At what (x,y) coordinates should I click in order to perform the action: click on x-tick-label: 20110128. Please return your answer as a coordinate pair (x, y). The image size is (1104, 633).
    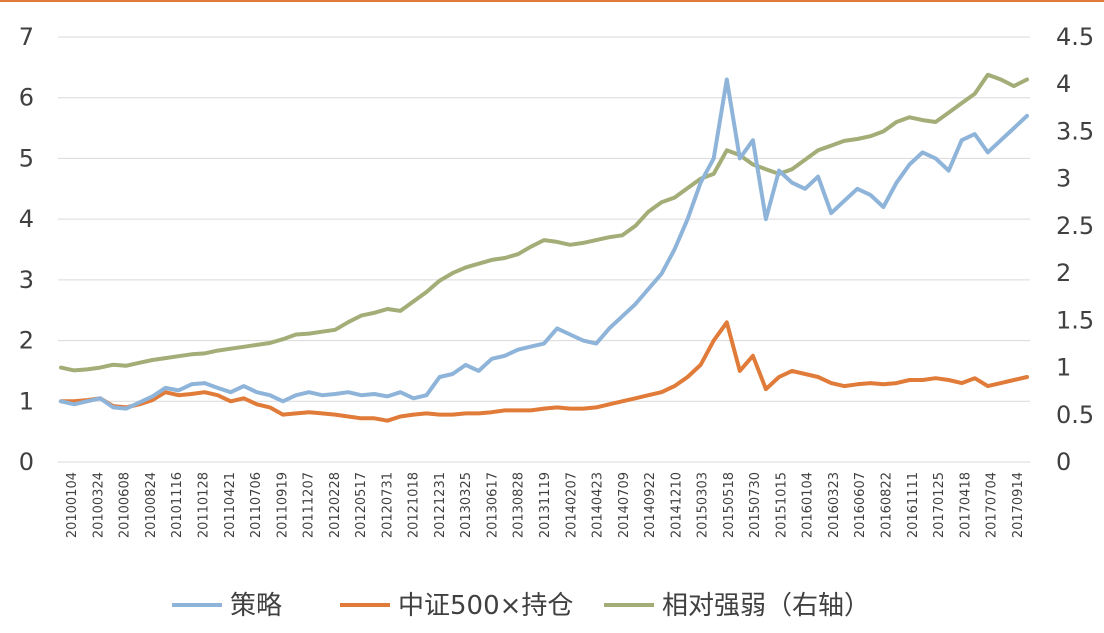
    Looking at the image, I should click on (203, 505).